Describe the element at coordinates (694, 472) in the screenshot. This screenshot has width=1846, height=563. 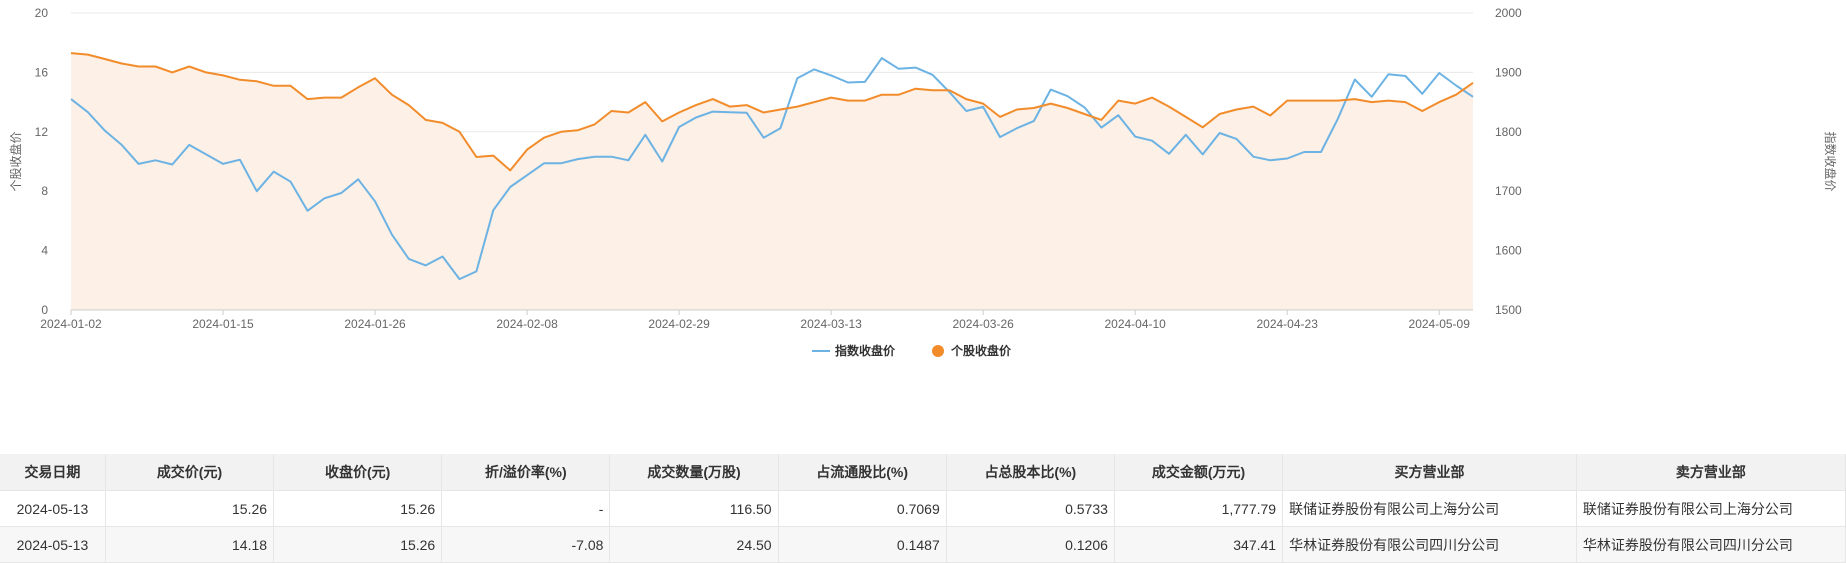
I see `header-volume: 成交数量(万股)` at that location.